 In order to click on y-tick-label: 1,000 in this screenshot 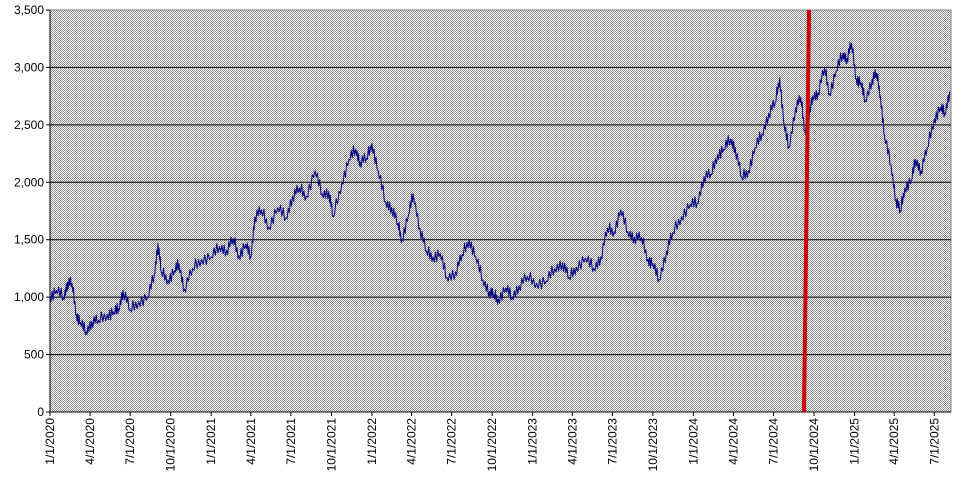, I will do `click(29, 297)`.